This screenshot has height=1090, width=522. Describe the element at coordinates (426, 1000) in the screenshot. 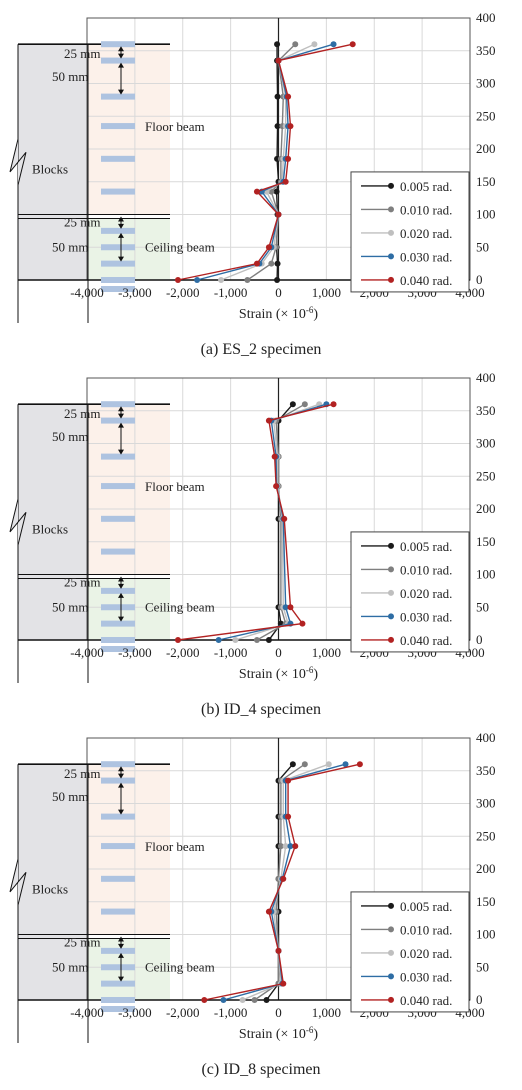

I see `legend-entry-label: 0.040 rad.` at that location.